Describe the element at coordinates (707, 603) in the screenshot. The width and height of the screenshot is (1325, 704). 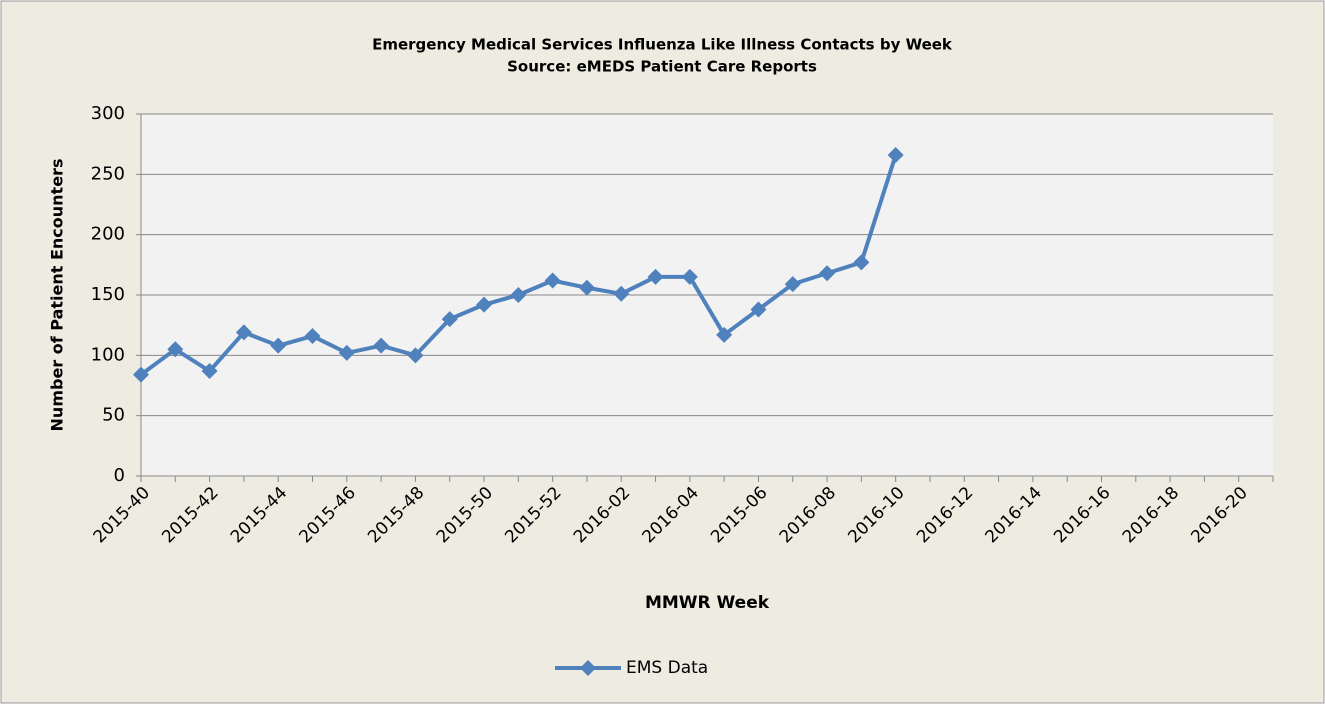
I see `x-axis-title: MMWR Week` at that location.